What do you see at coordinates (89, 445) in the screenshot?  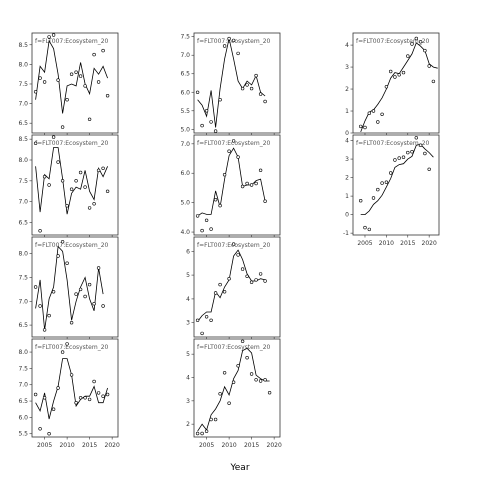 I see `x-tick-label: 2015` at bounding box center [89, 445].